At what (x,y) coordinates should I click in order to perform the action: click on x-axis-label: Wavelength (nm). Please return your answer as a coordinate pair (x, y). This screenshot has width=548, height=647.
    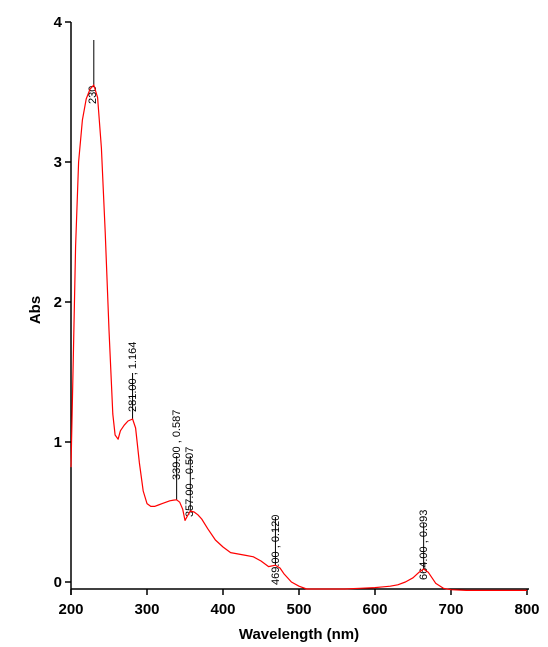
    Looking at the image, I should click on (299, 634).